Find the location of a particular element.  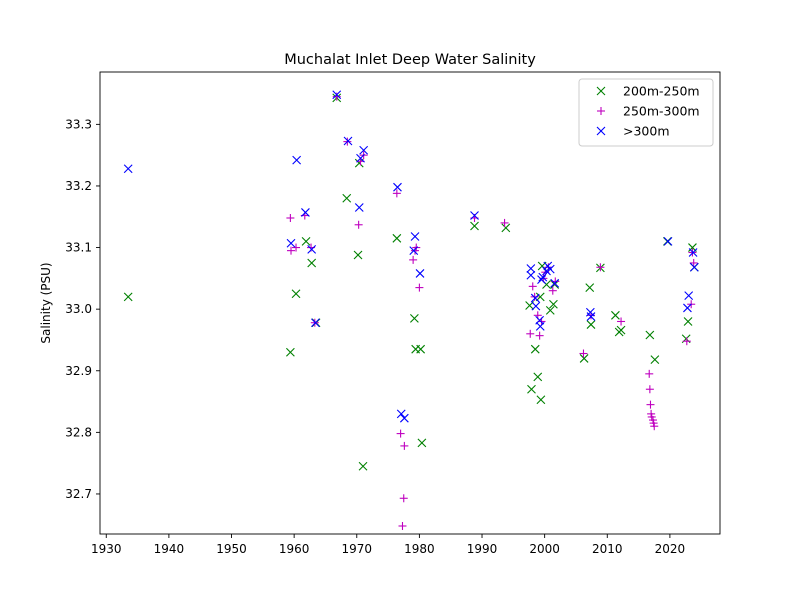

x-tick-label: 2010 is located at coordinates (607, 549).